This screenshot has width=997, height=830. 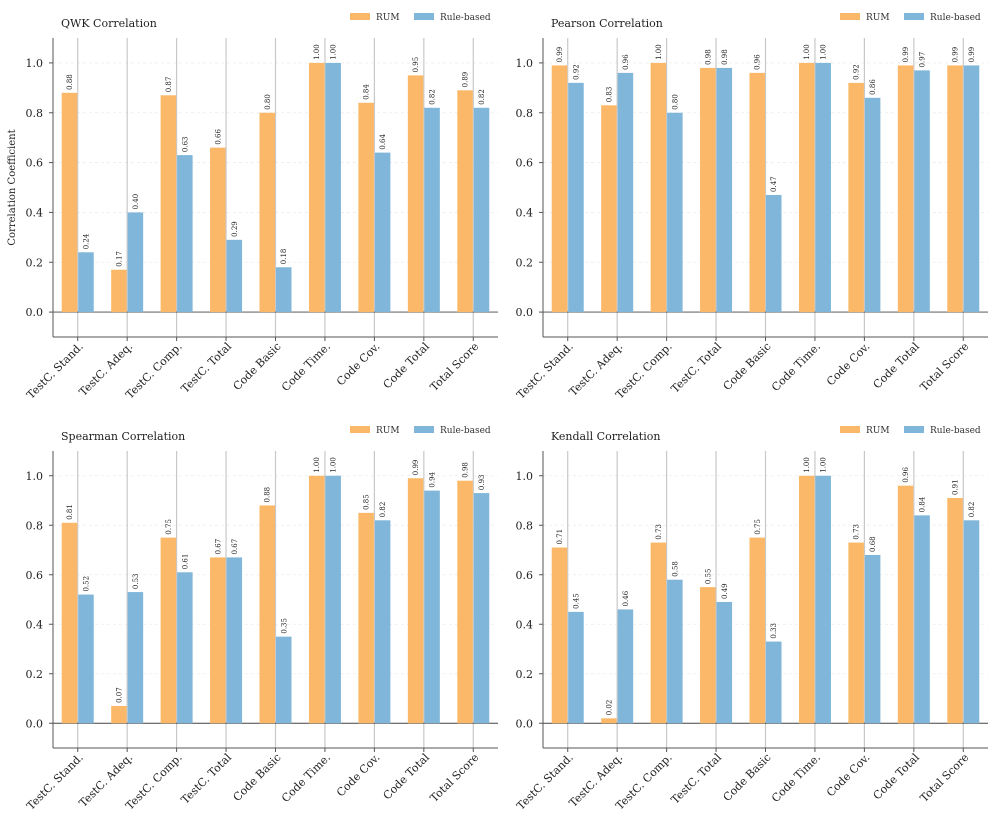 I want to click on data-label: 0.91, so click(x=956, y=487).